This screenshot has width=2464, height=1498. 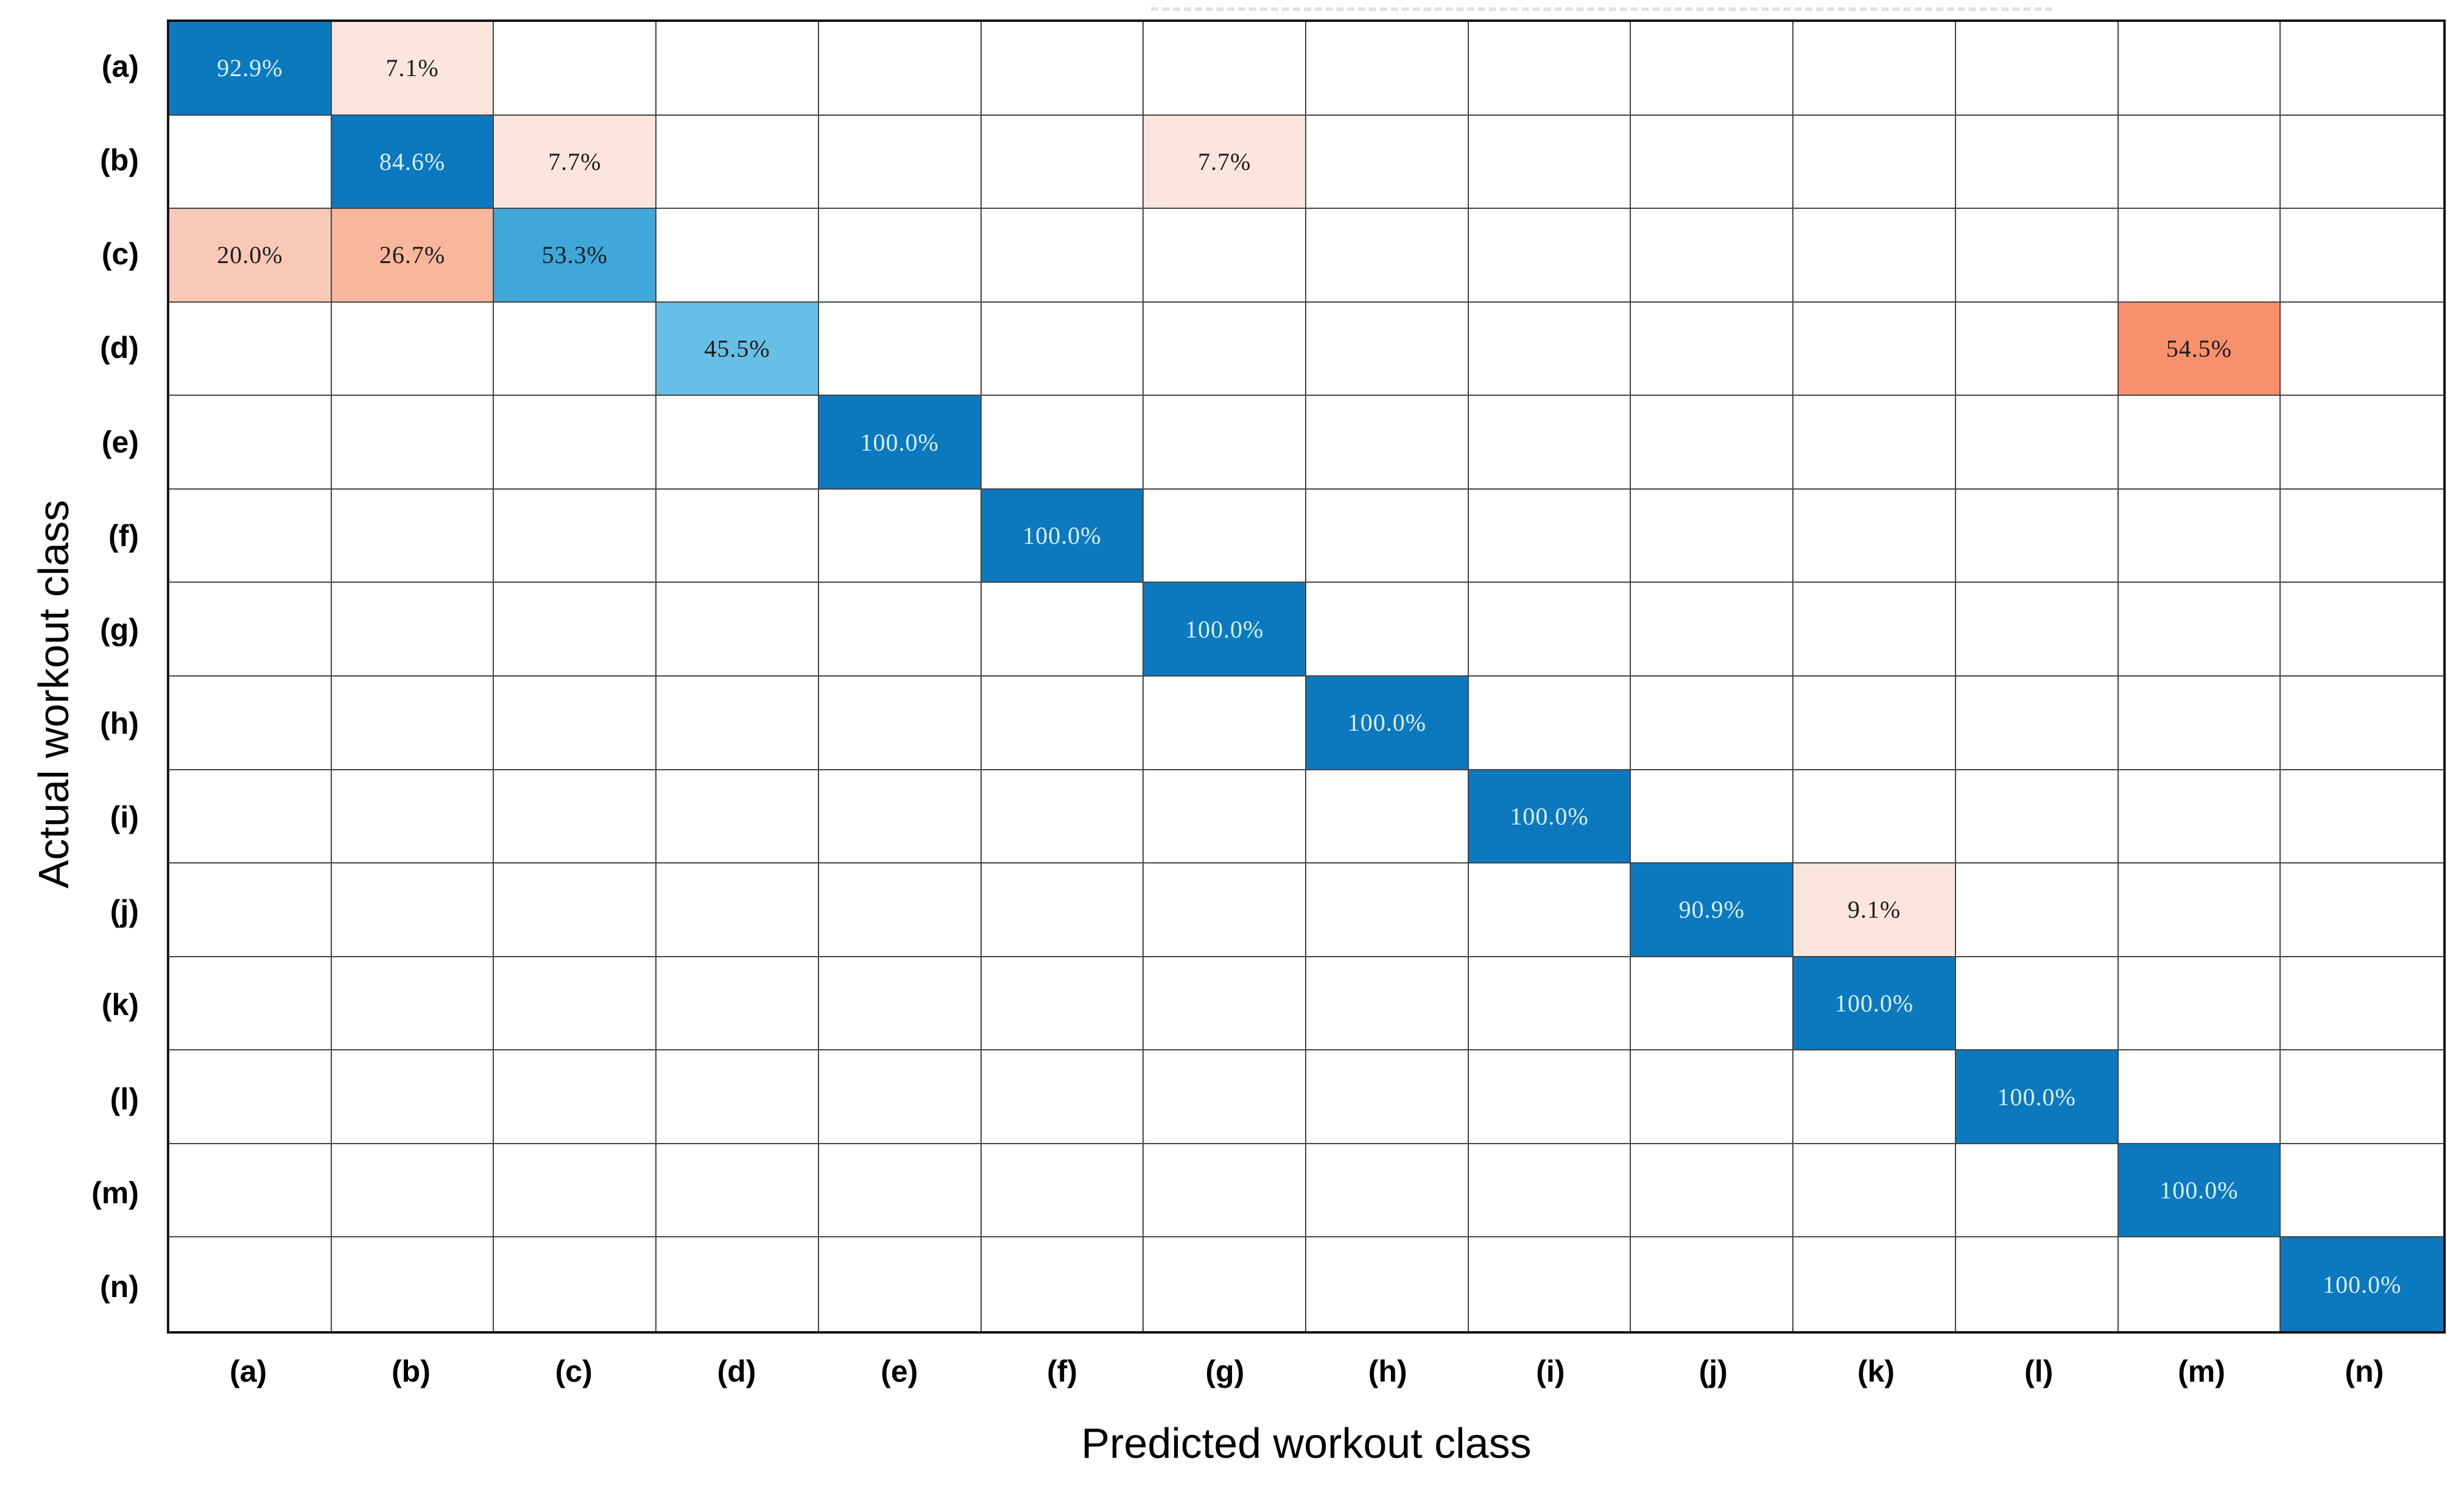 I want to click on matrix-cell: 53.3%, so click(x=575, y=256).